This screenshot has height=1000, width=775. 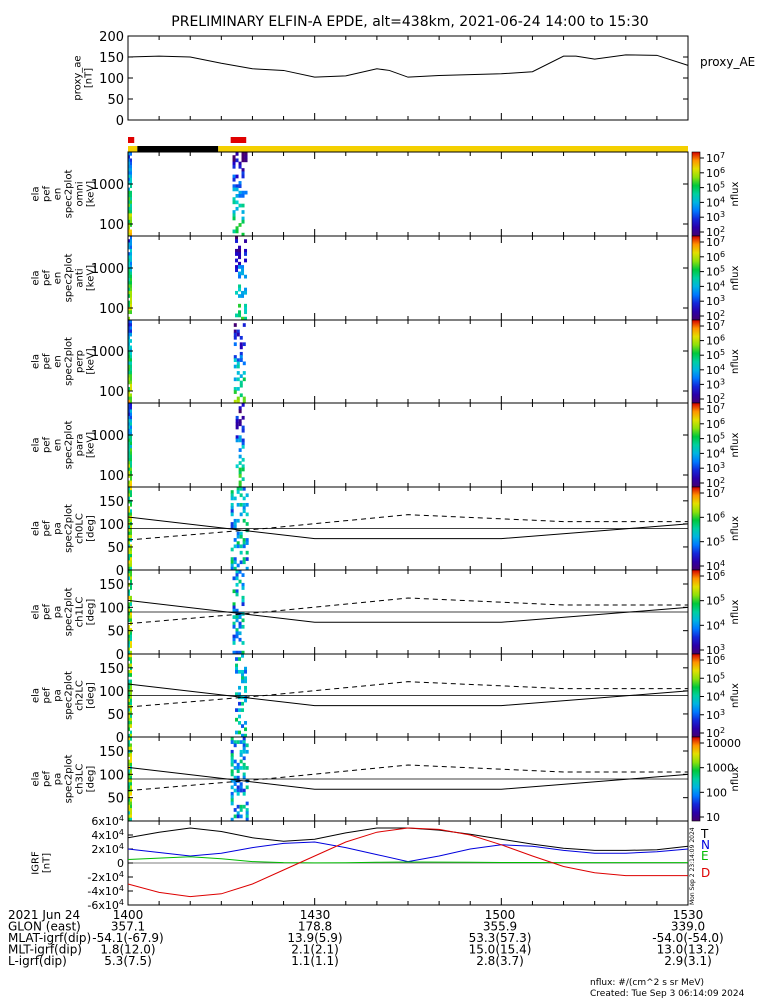 I want to click on colorbar-tick-label: 103, so click(x=715, y=301).